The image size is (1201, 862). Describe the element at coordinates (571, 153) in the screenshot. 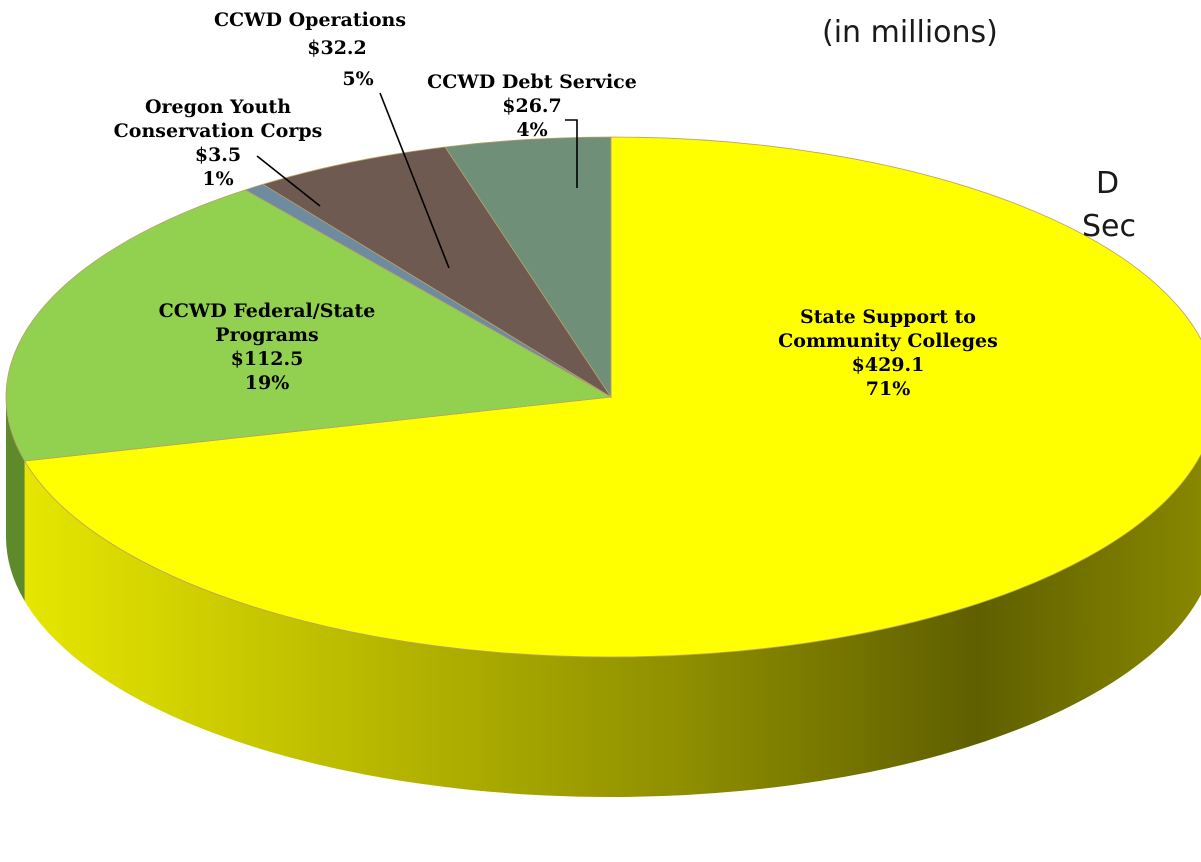

I see `leader-ccwd-debt-service` at that location.